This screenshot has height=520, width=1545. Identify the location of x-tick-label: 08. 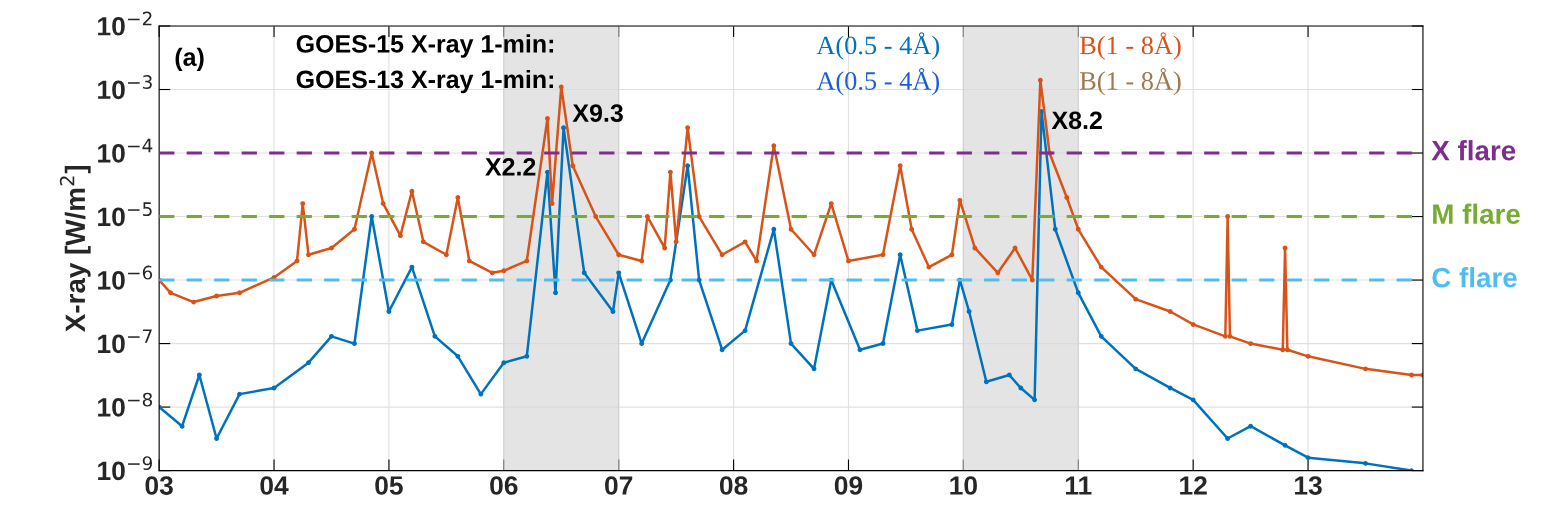
(733, 485).